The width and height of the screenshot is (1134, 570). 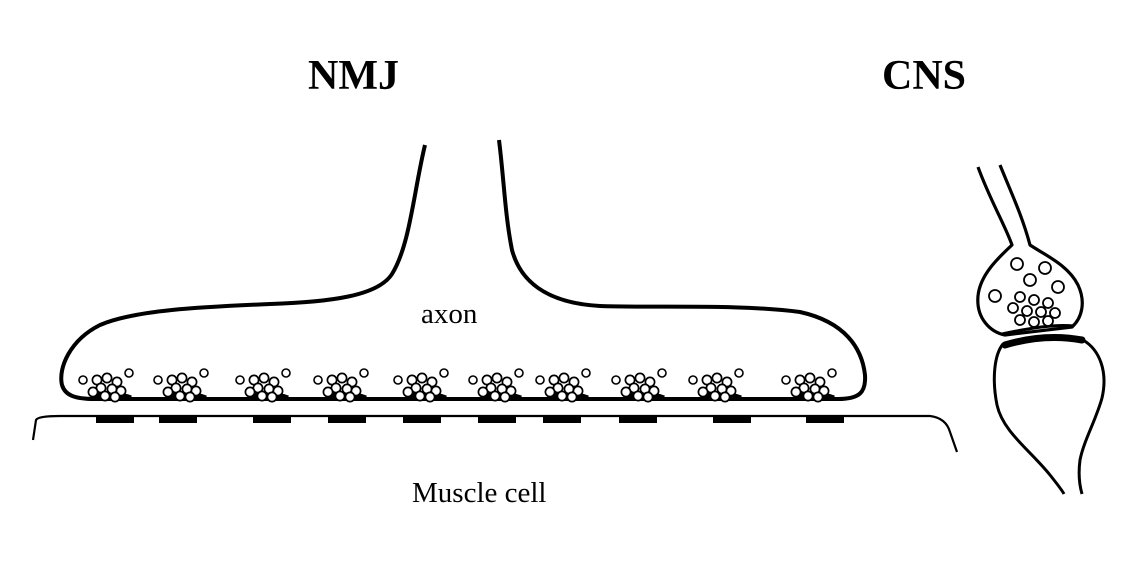 What do you see at coordinates (457, 385) in the screenshot?
I see `synaptic-vesicle-clusters` at bounding box center [457, 385].